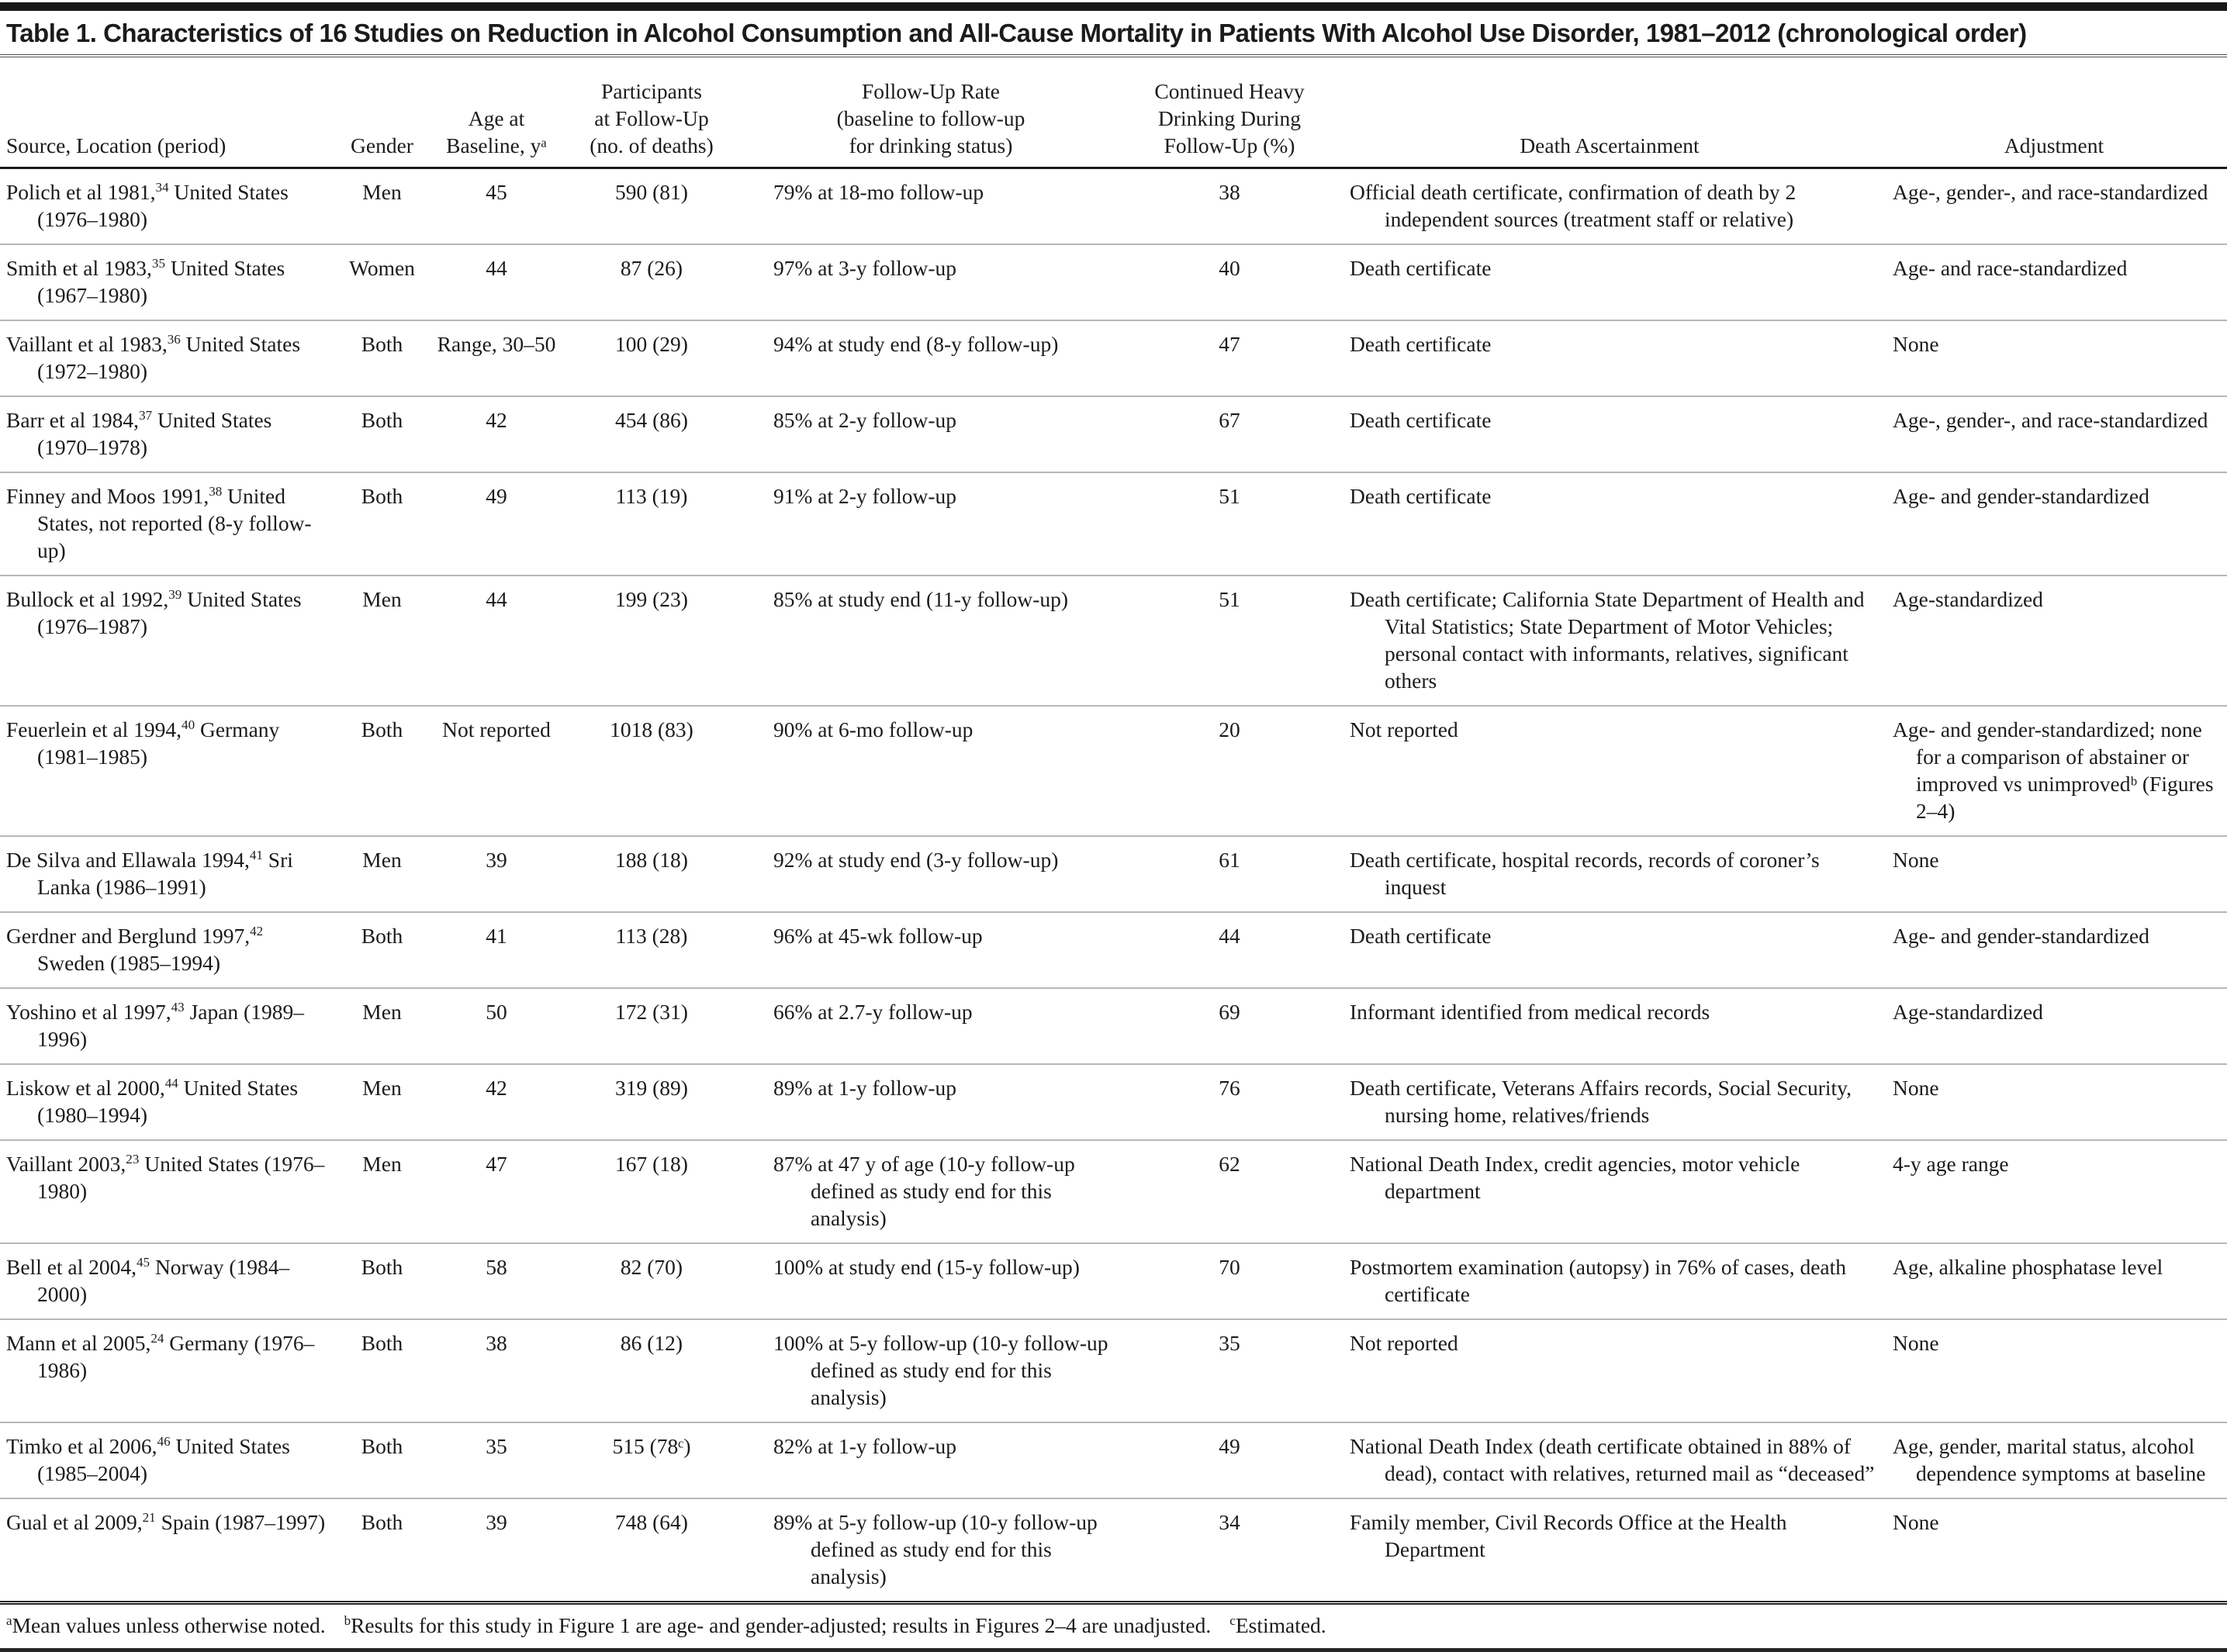 The height and width of the screenshot is (1652, 2227). I want to click on col-header-gender: Gender, so click(382, 113).